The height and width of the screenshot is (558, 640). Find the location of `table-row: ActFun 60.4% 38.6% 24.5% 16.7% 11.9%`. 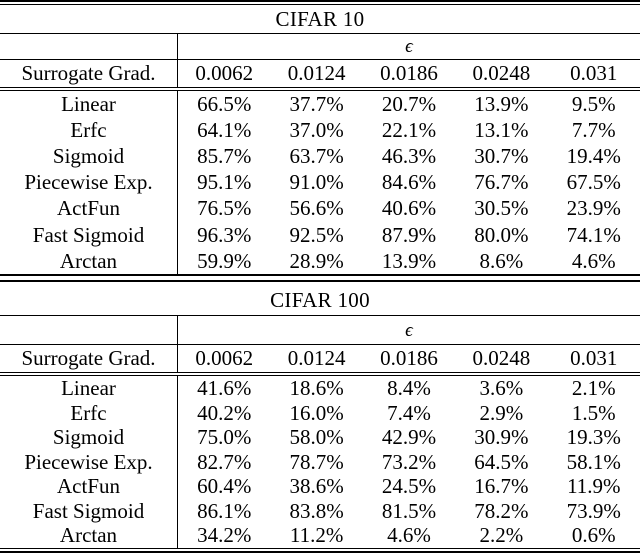

table-row: ActFun 60.4% 38.6% 24.5% 16.7% 11.9% is located at coordinates (320, 487).